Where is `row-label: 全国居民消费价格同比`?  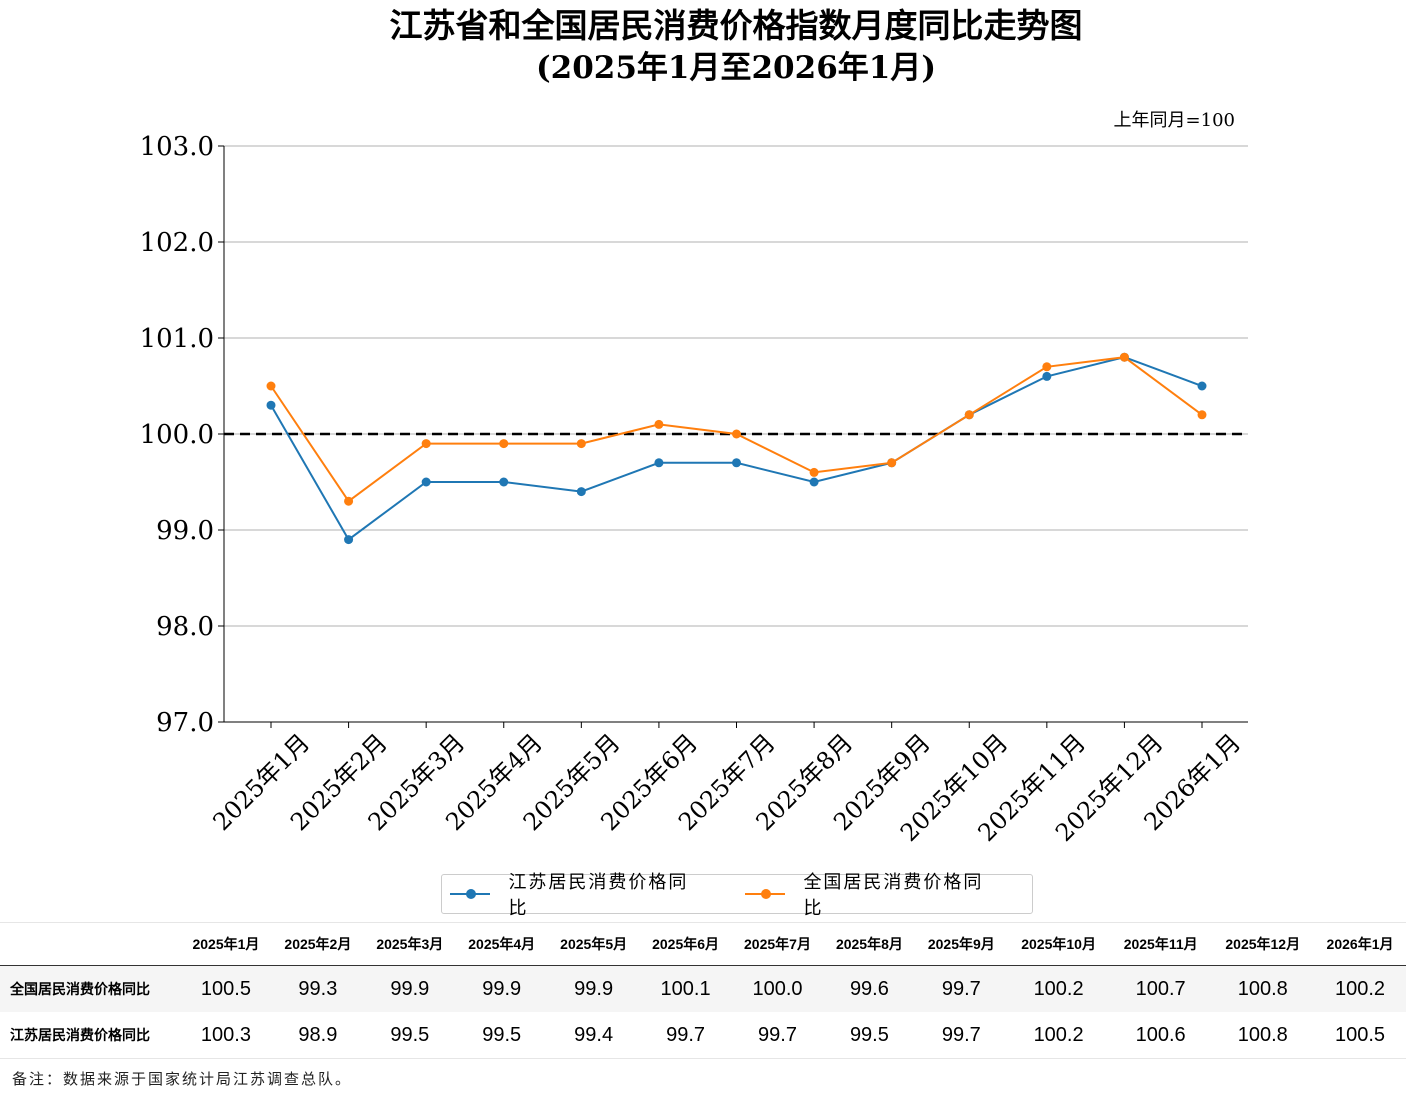 row-label: 全国居民消费价格同比 is located at coordinates (80, 989).